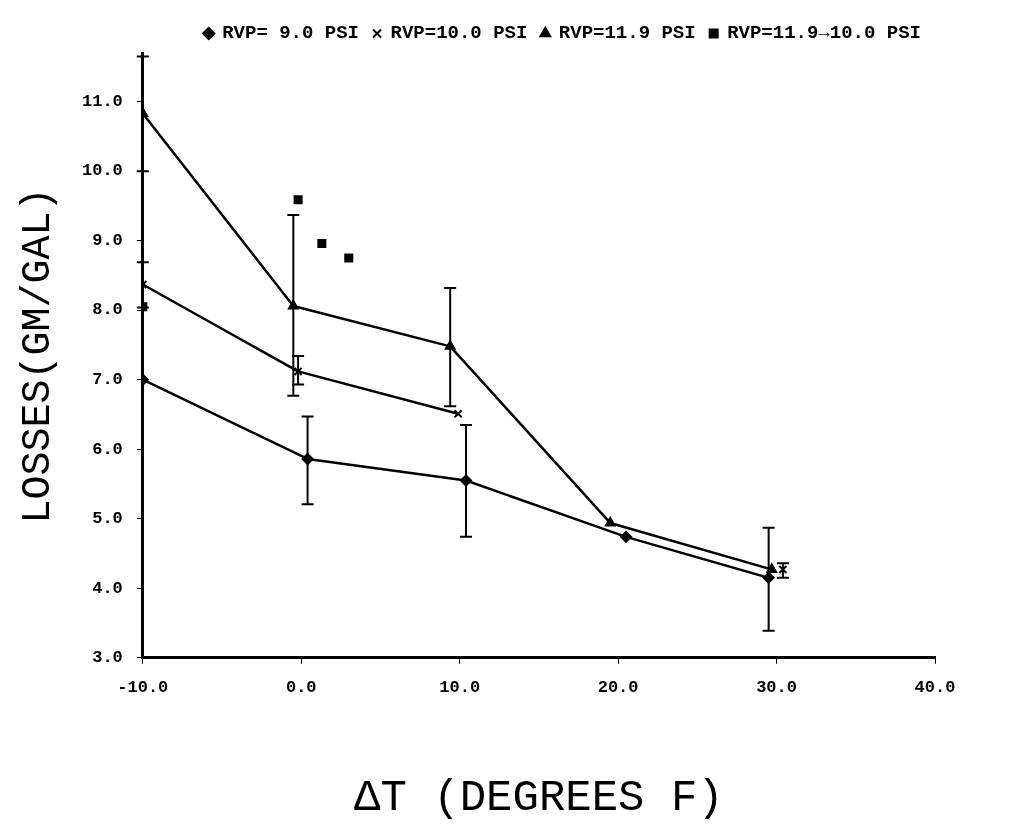  Describe the element at coordinates (824, 33) in the screenshot. I see `legend-label: RVP=11.9→10.0 PSI` at that location.